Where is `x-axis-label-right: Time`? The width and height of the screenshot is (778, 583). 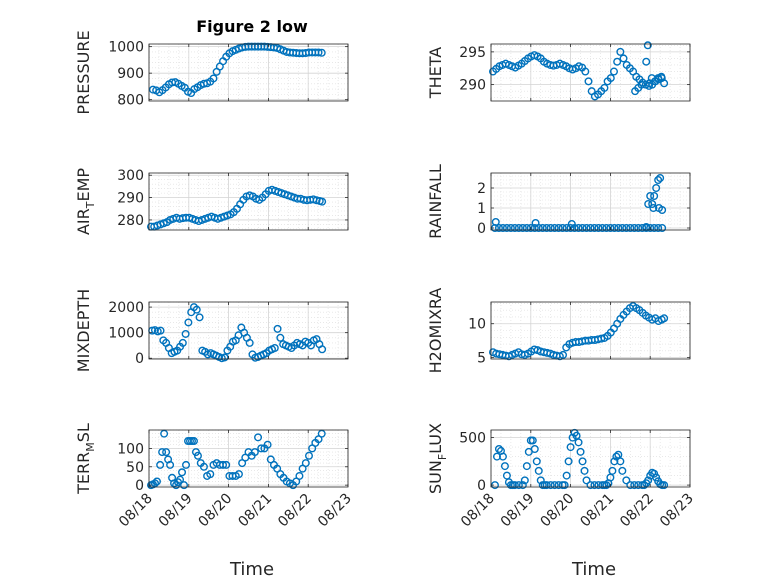 x-axis-label-right: Time is located at coordinates (593, 569).